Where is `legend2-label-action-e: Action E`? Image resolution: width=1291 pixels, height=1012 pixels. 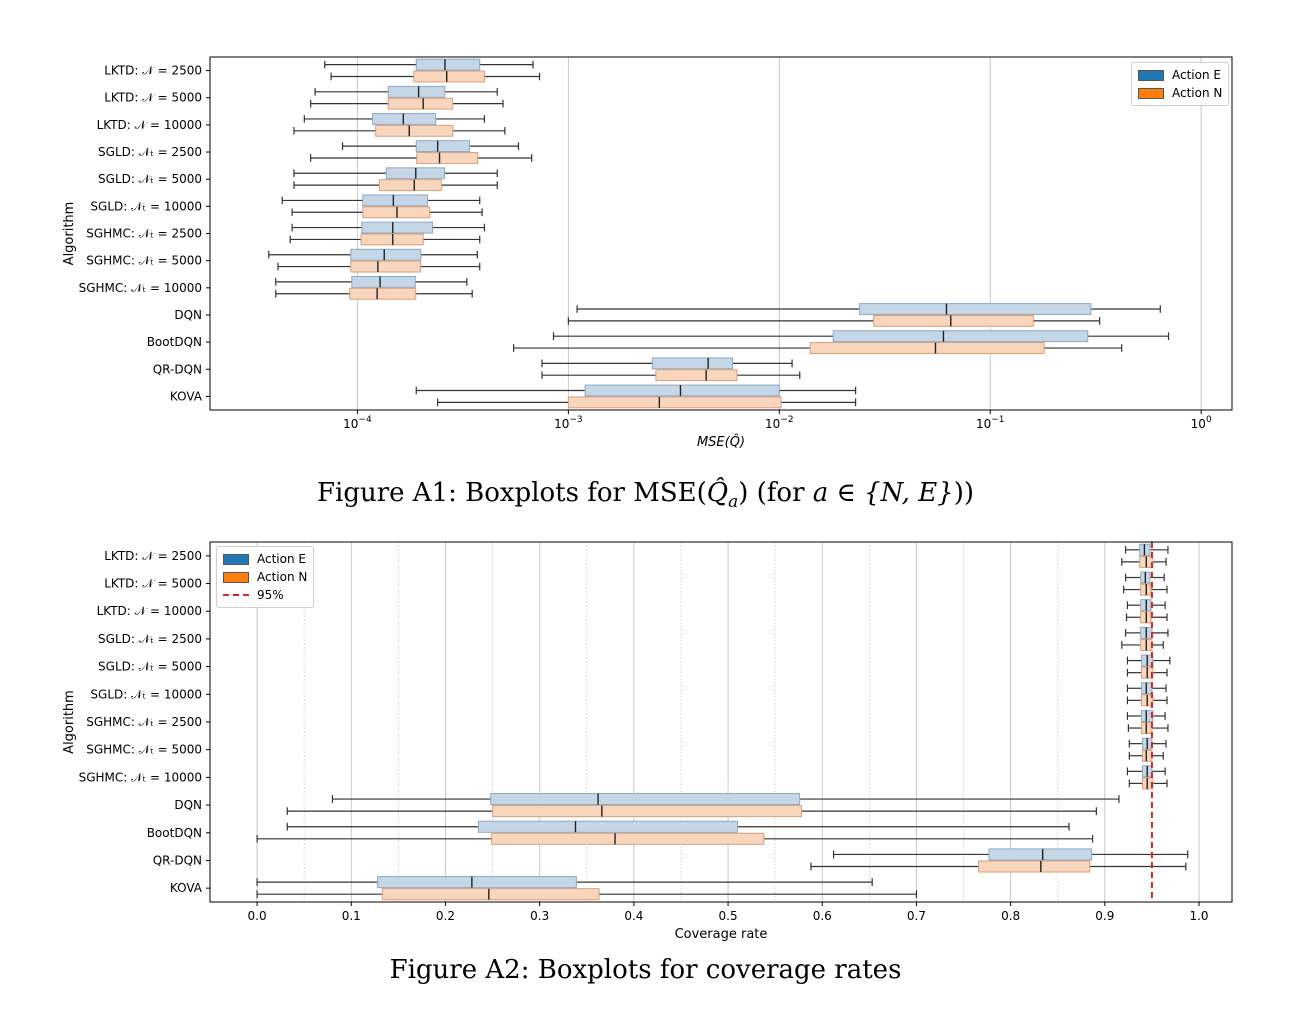 legend2-label-action-e: Action E is located at coordinates (281, 559).